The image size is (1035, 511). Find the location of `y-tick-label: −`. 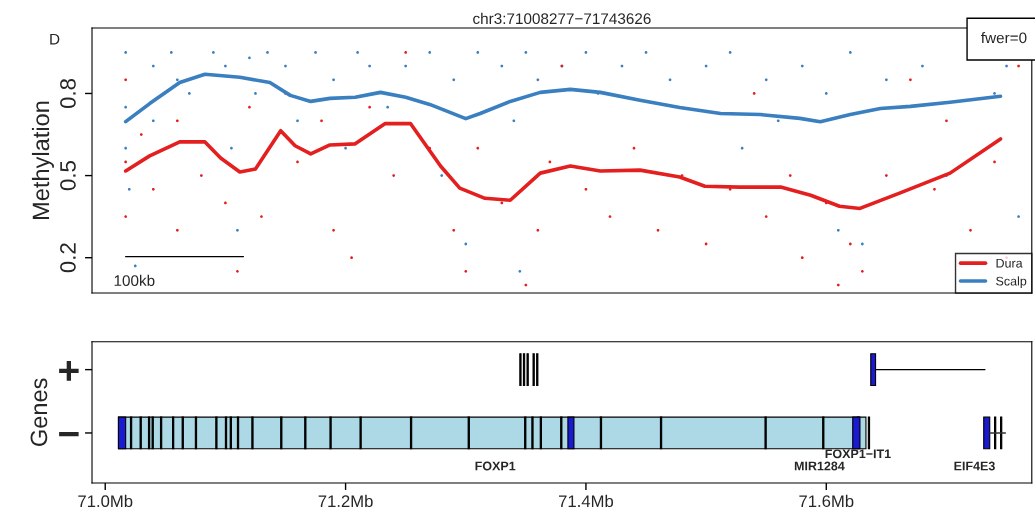

y-tick-label: − is located at coordinates (69, 434).